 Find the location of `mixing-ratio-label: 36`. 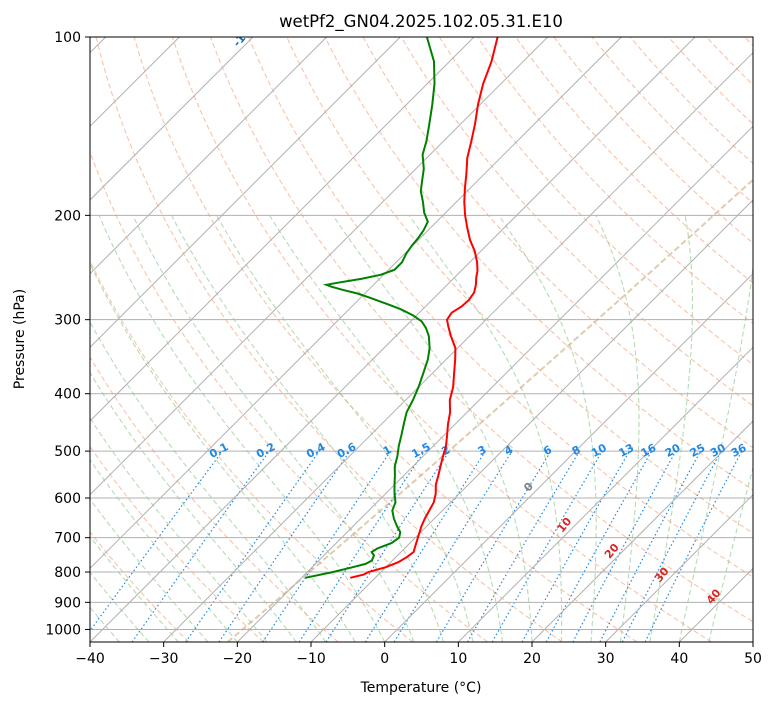

mixing-ratio-label: 36 is located at coordinates (739, 450).